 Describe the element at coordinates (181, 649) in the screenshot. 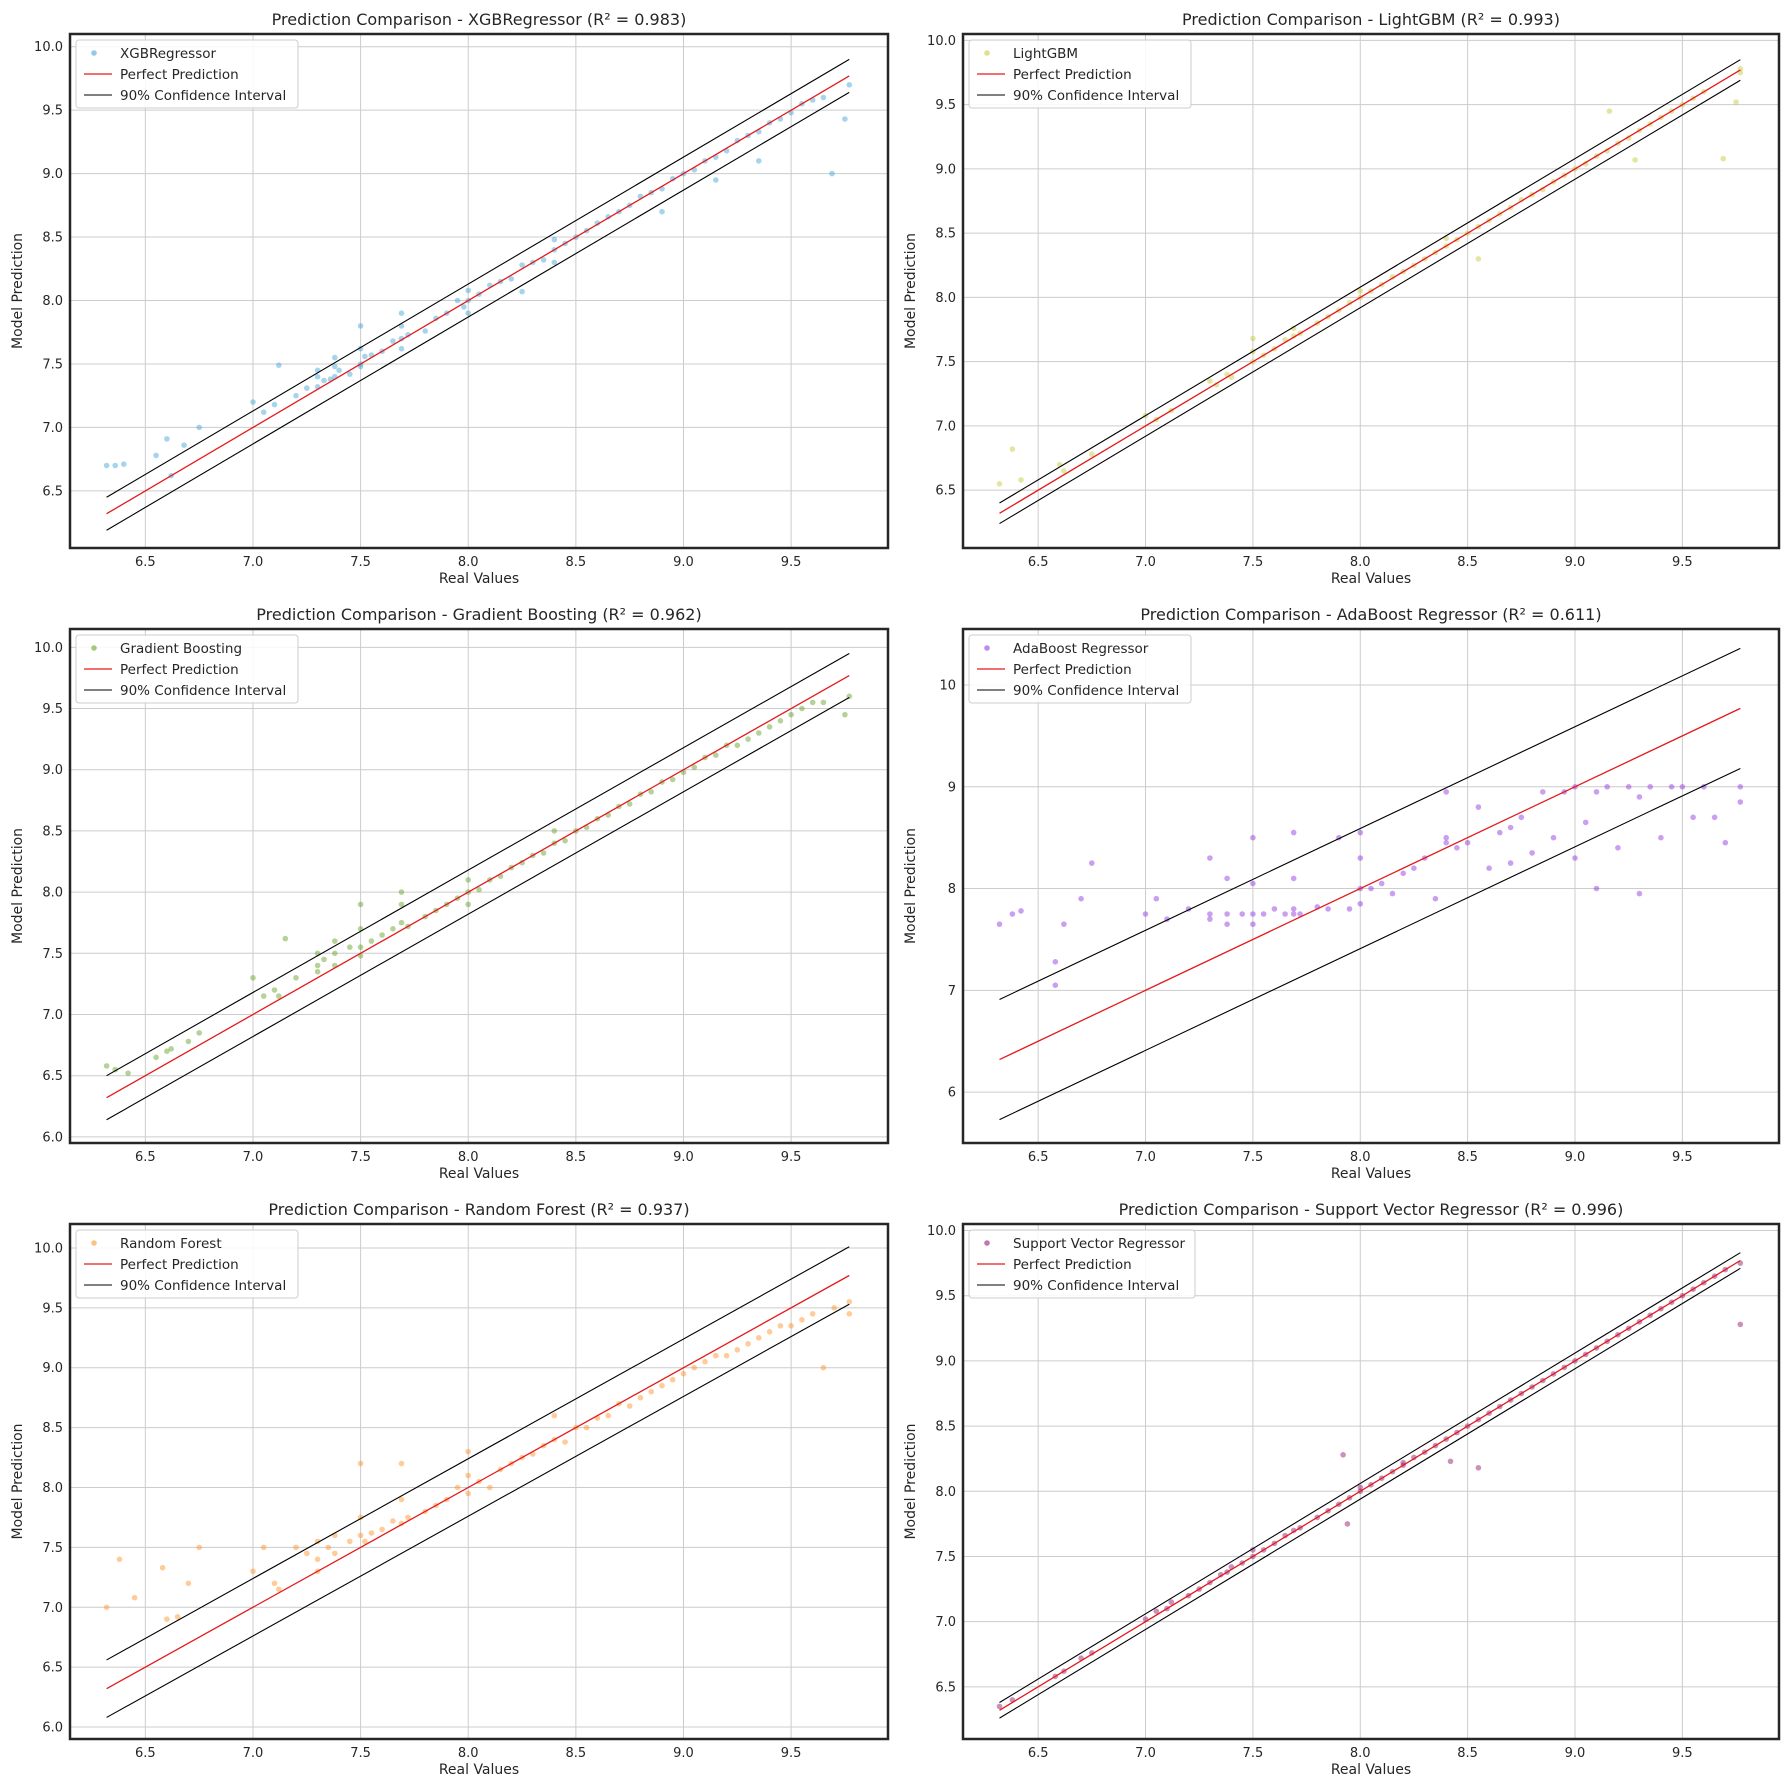

I see `legend-label: Gradient Boosting` at that location.